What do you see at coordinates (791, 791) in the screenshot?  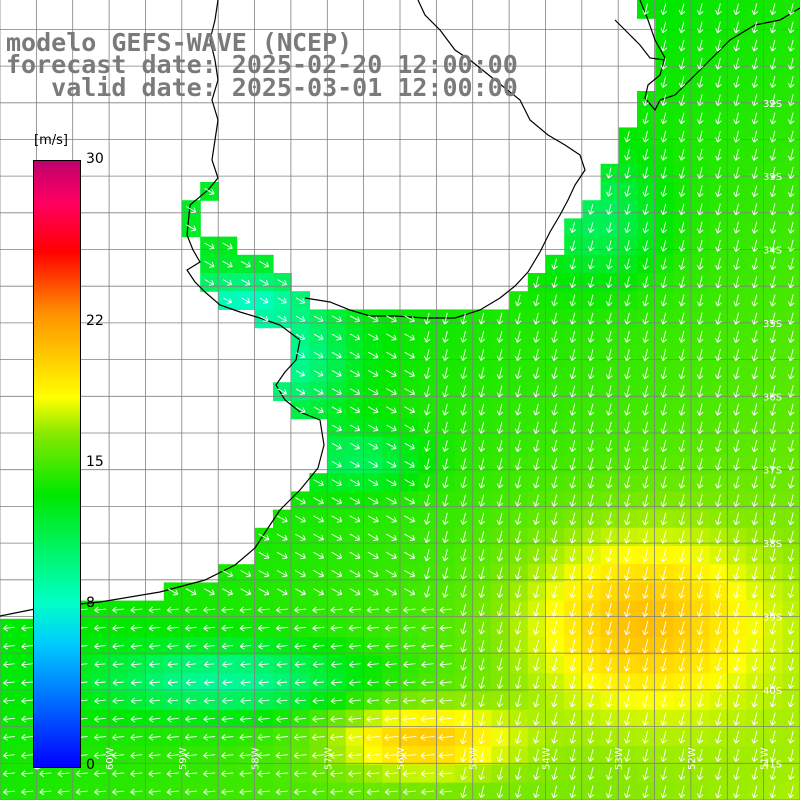 I see `wind-speed-cell` at bounding box center [791, 791].